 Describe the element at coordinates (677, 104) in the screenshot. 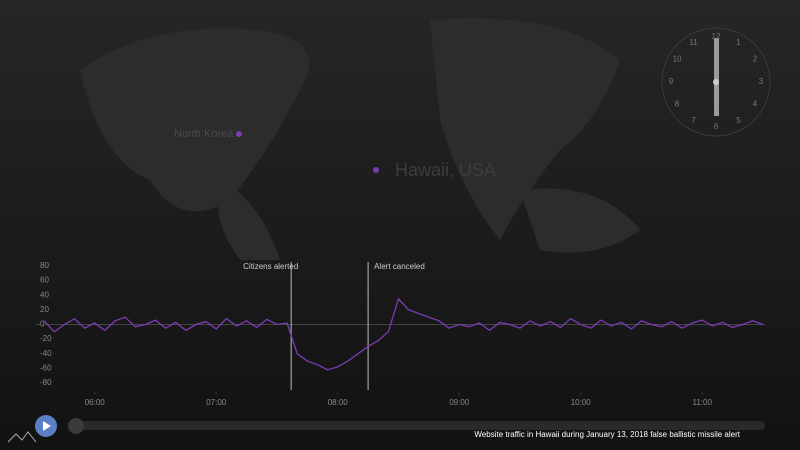

I see `clock-number: 8` at that location.